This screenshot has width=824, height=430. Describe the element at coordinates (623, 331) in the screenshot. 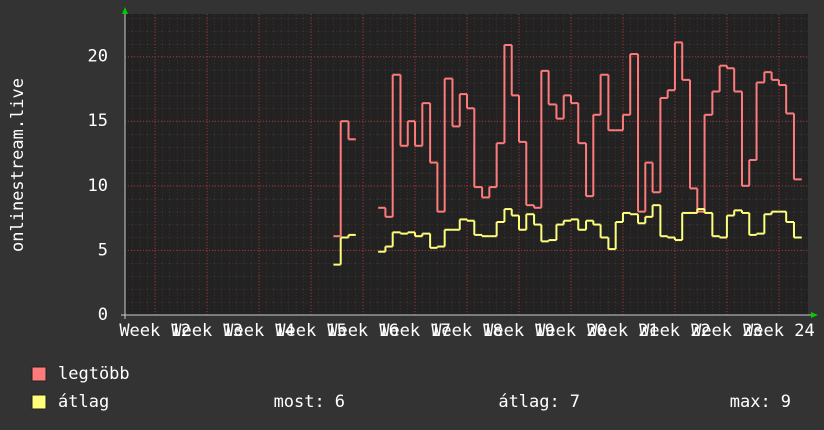

I see `x-tick-label: Week 21` at that location.